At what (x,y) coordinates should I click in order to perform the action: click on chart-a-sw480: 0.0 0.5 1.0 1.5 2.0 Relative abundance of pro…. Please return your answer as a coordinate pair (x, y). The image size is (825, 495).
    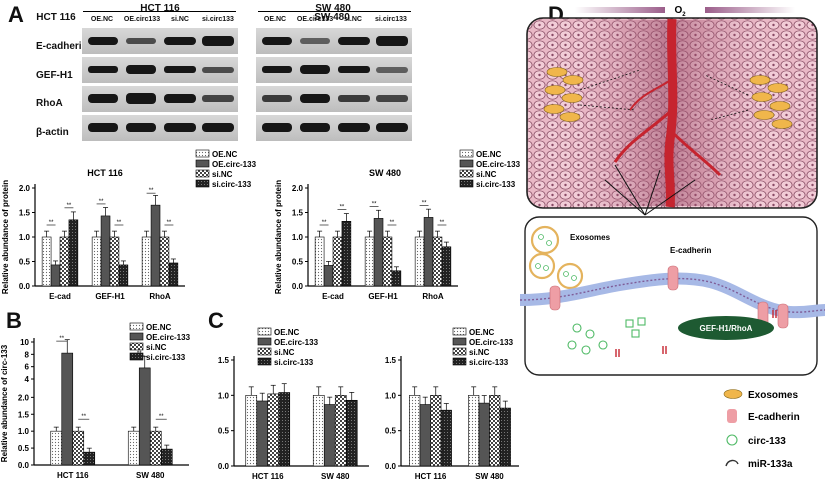
    Looking at the image, I should click on (397, 225).